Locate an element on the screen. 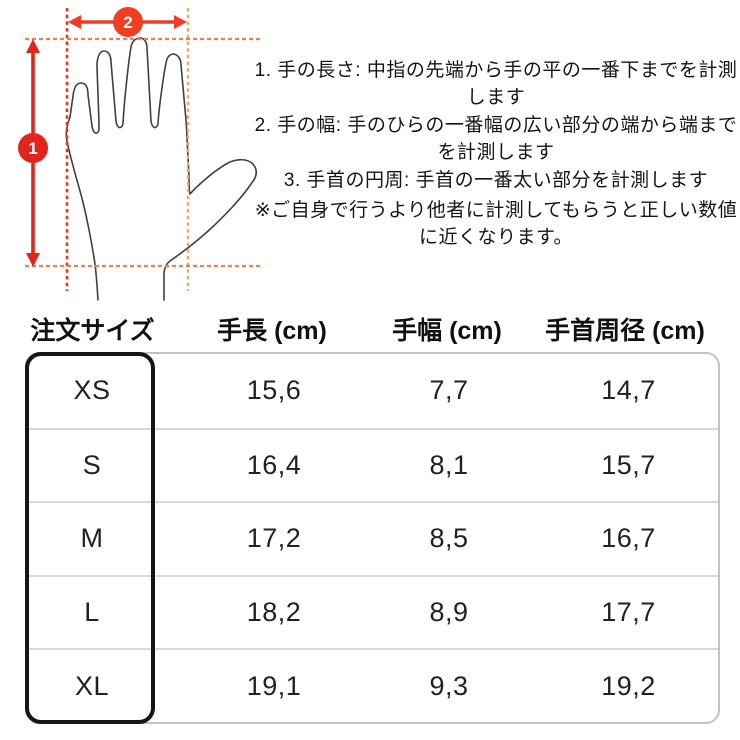 This screenshot has height=740, width=740. header-order-size: 注文サイズ is located at coordinates (92, 331).